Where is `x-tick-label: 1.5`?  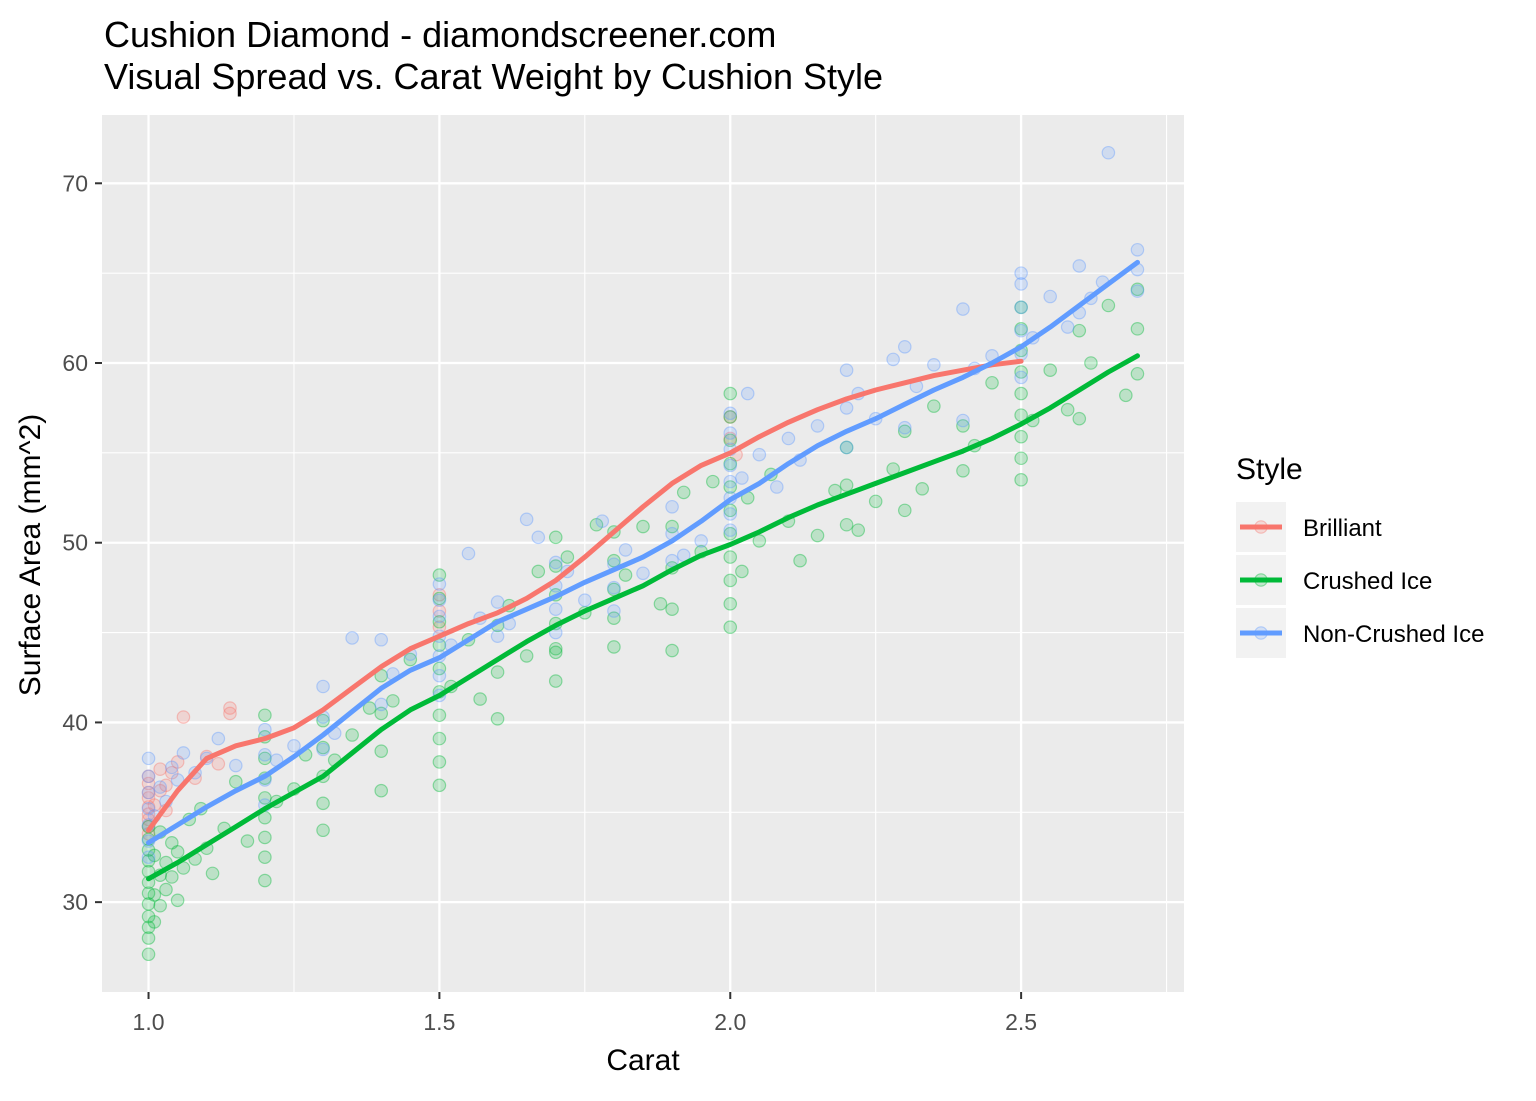 x-tick-label: 1.5 is located at coordinates (439, 1022).